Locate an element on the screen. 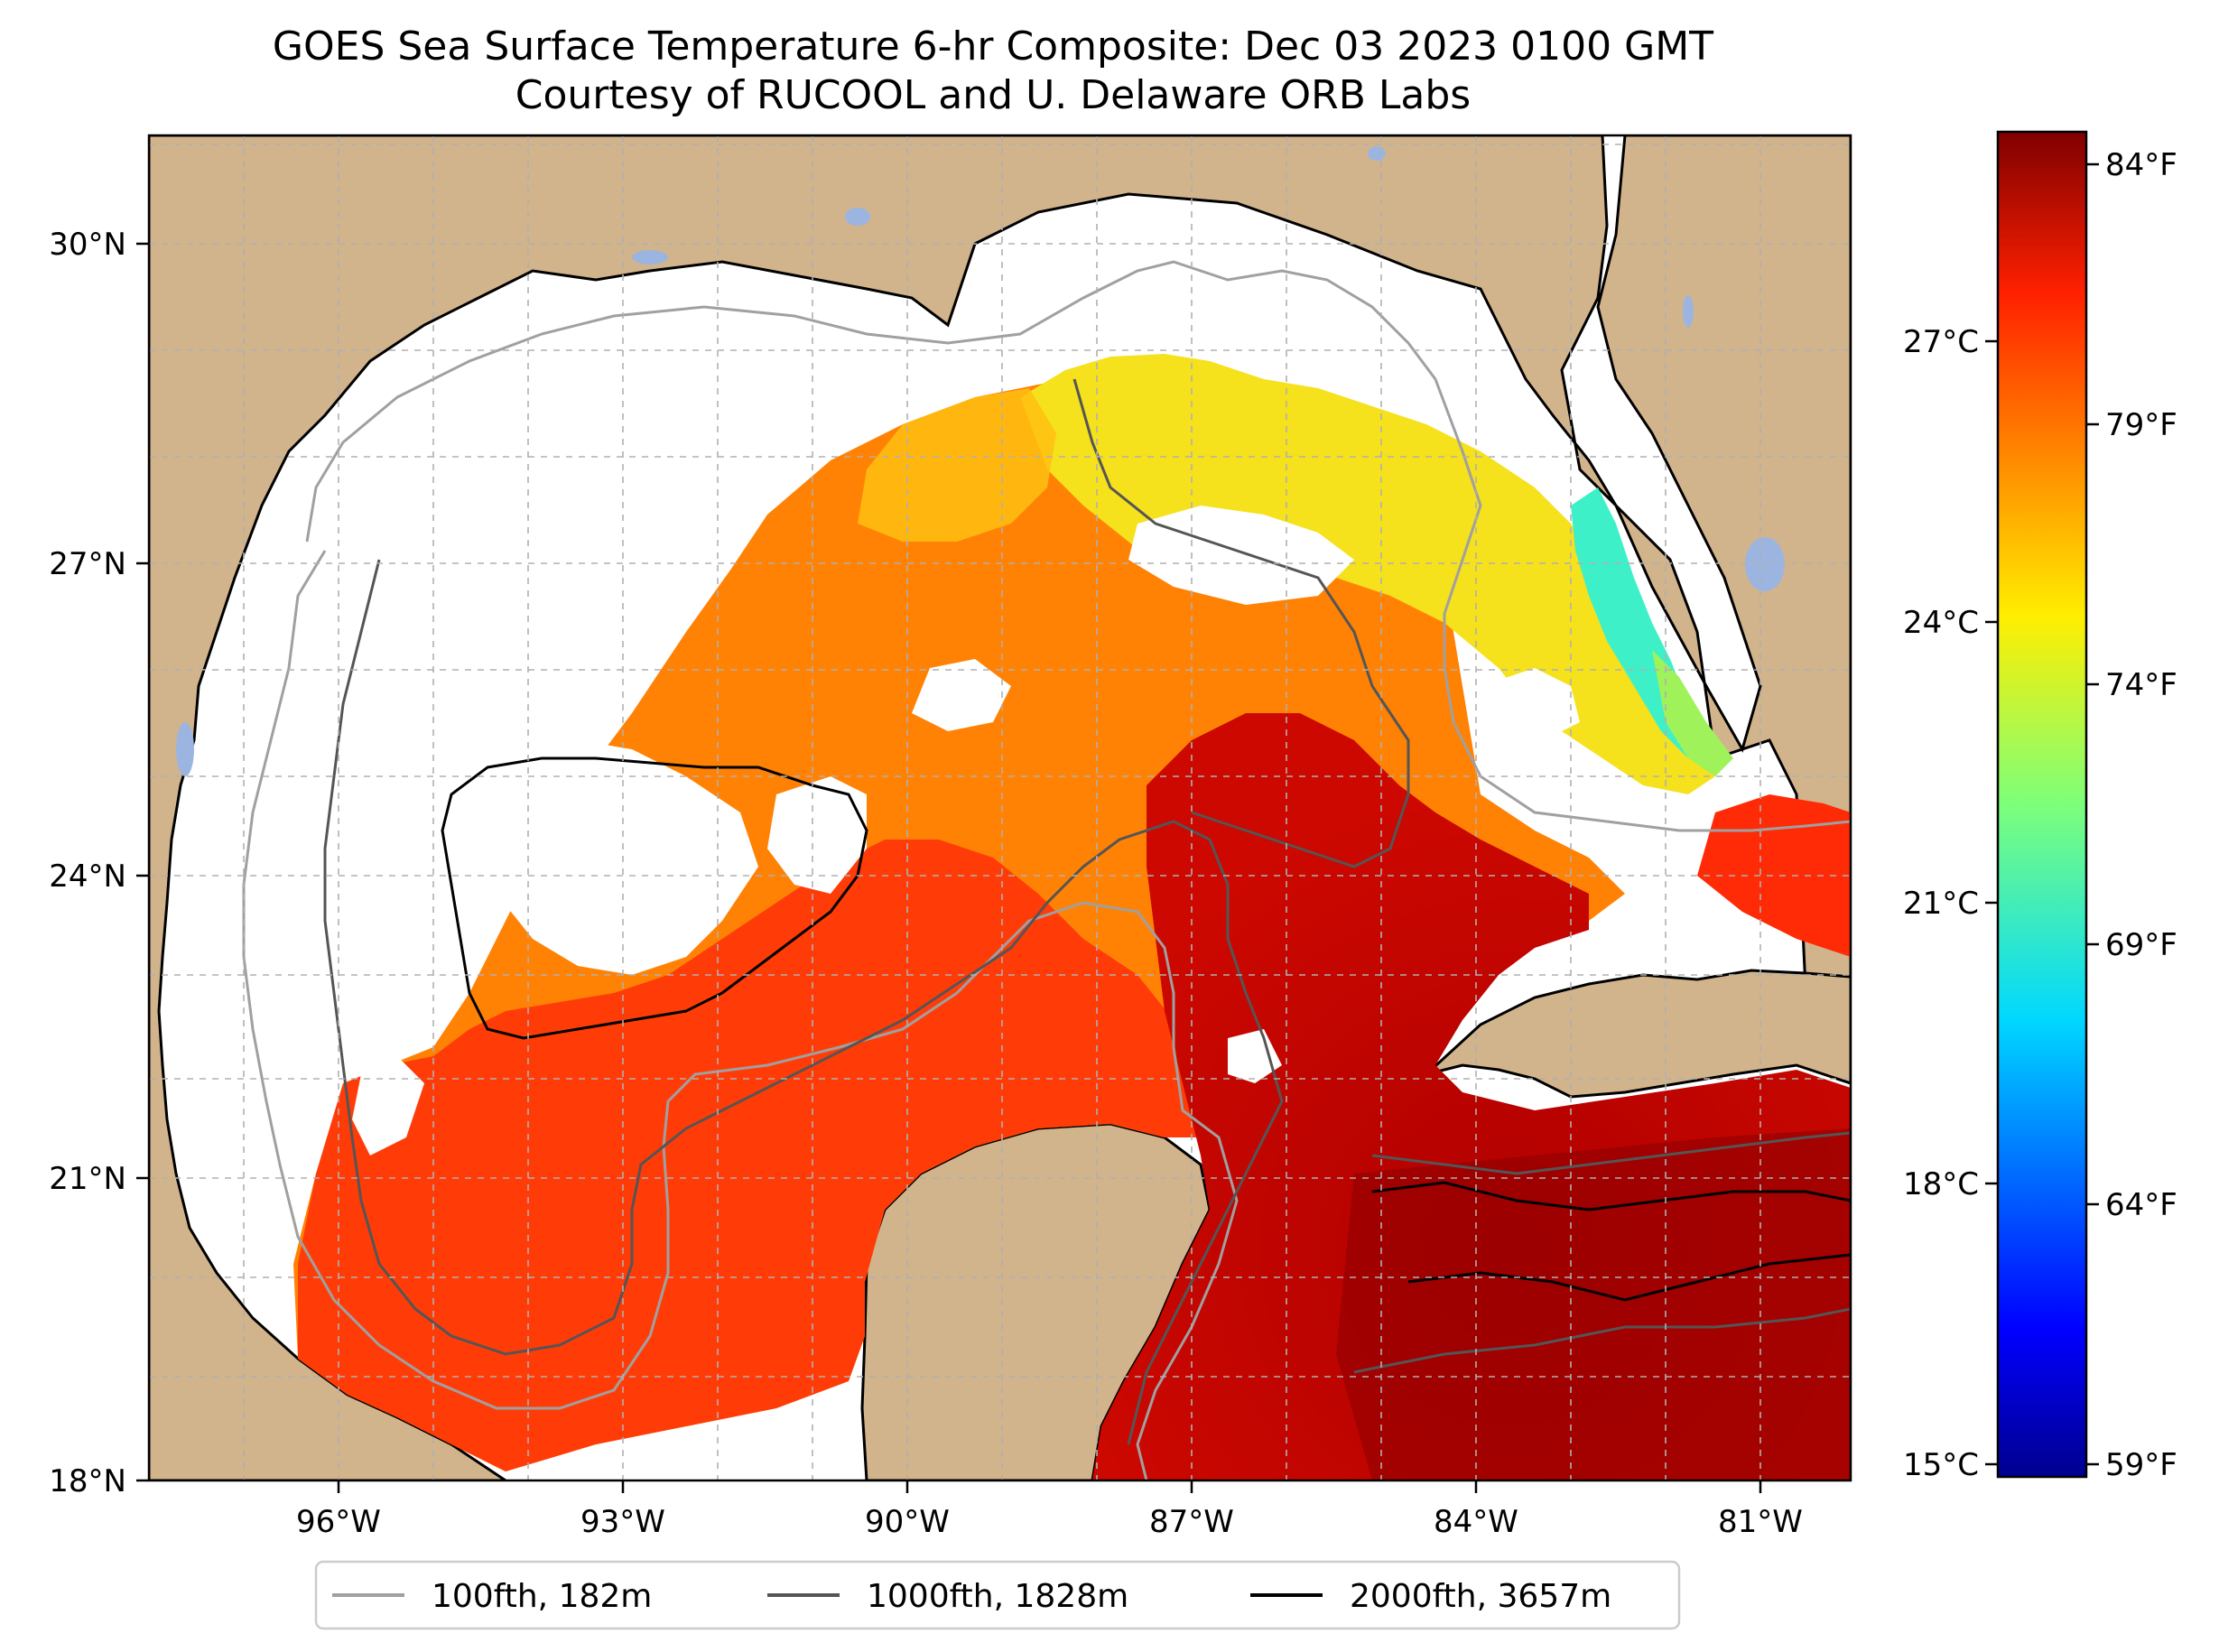  lat-tick-labels: 30°N 27°N 24°N 21°N 18°N is located at coordinates (87, 863).